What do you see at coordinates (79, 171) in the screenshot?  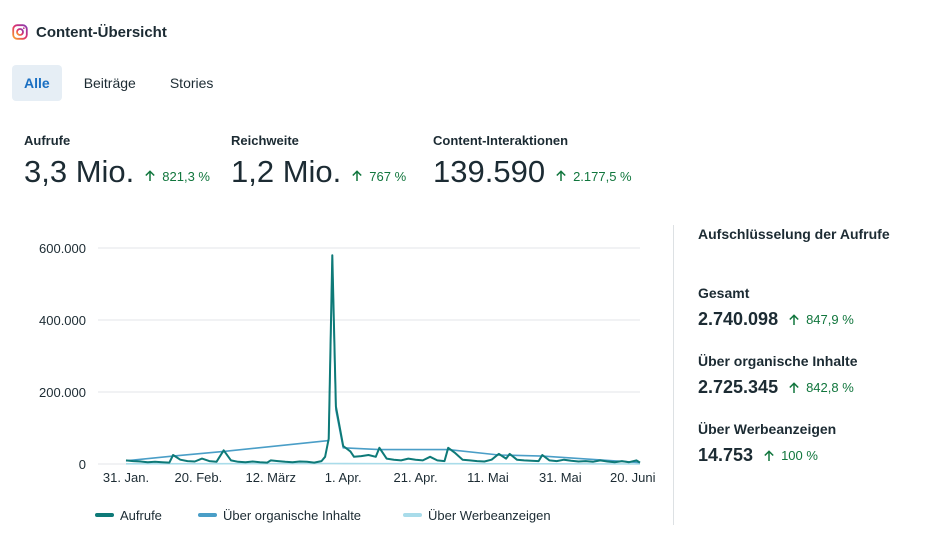 I see `kpi-value: 3,3 Mio.` at bounding box center [79, 171].